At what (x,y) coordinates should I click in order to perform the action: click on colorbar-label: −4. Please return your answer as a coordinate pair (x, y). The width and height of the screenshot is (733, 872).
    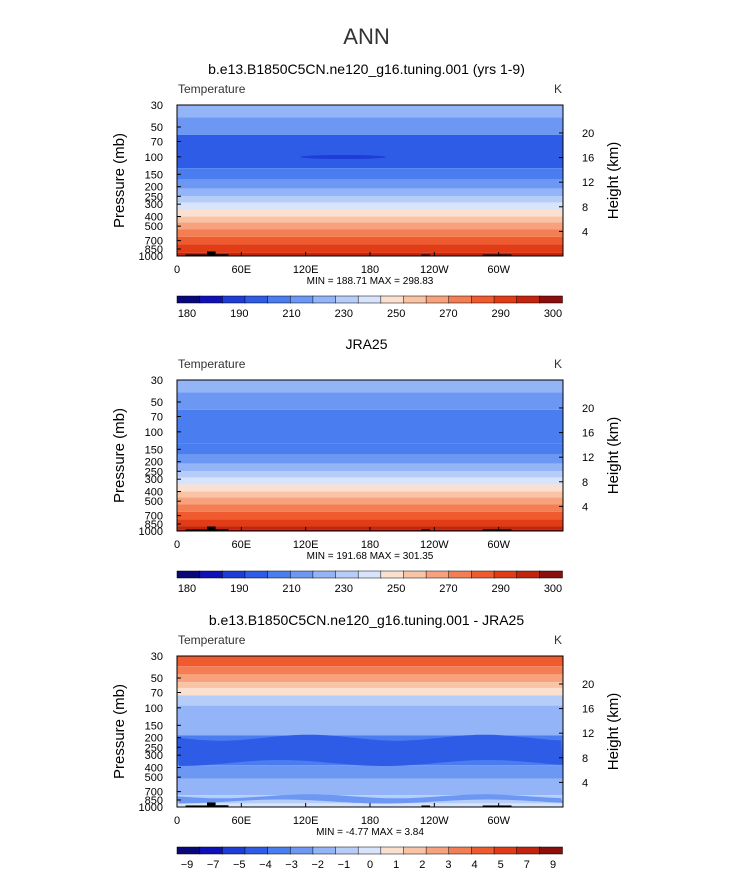
    Looking at the image, I should click on (265, 865).